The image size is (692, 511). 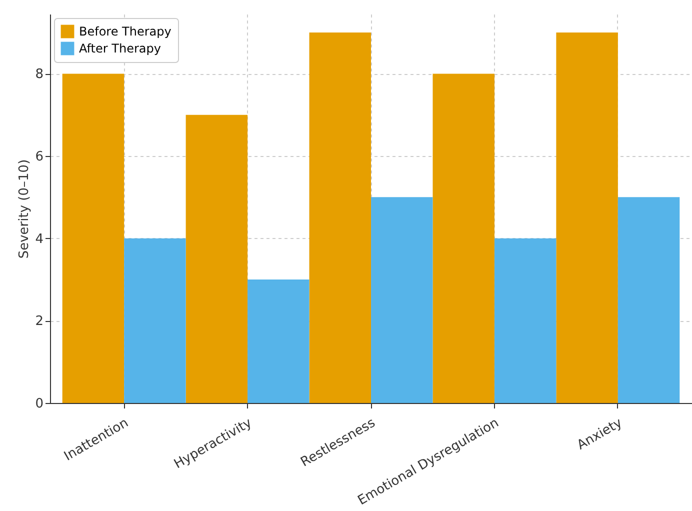 I want to click on legend-label: After Therapy, so click(x=120, y=49).